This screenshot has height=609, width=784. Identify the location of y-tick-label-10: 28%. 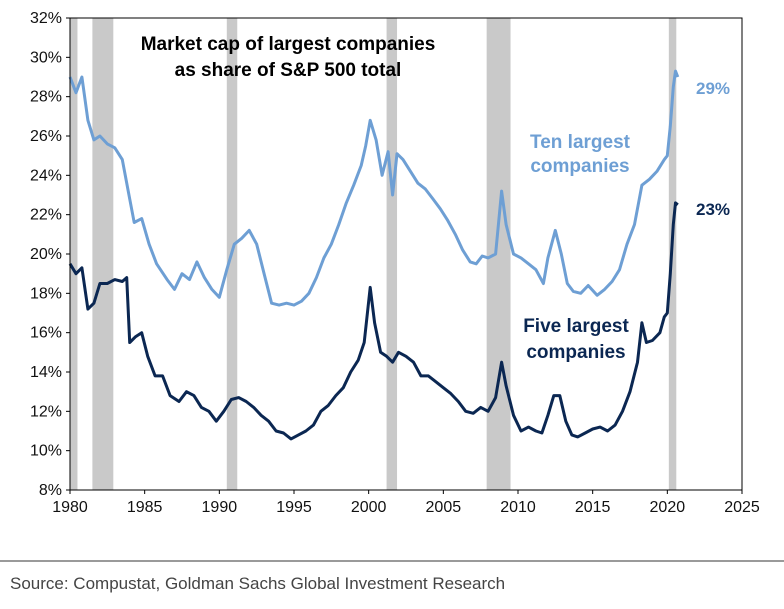
(46, 97).